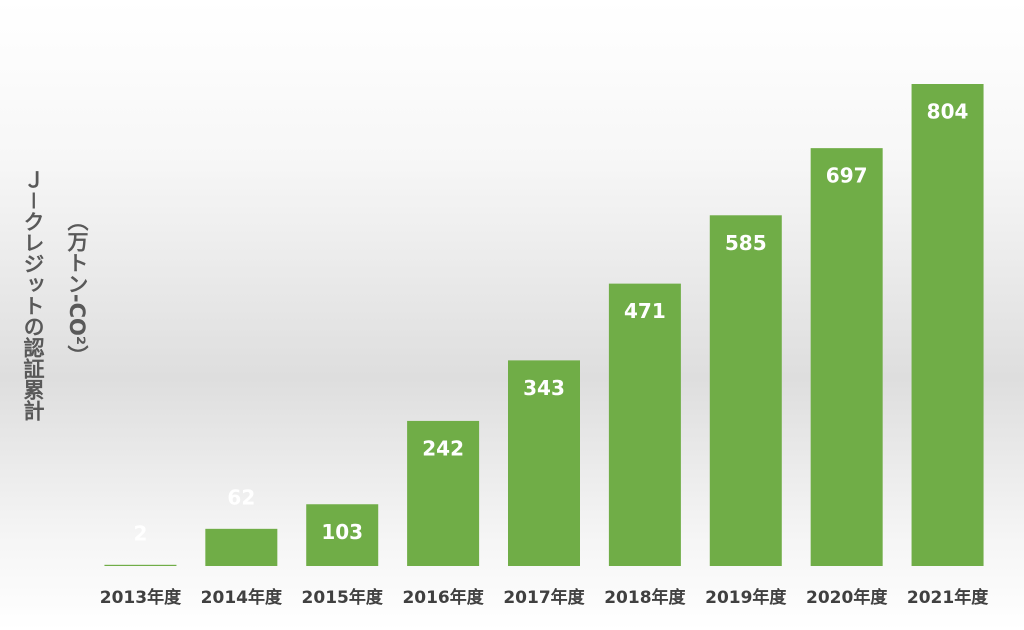 This screenshot has height=630, width=1024. Describe the element at coordinates (746, 243) in the screenshot. I see `value-label: 585` at that location.